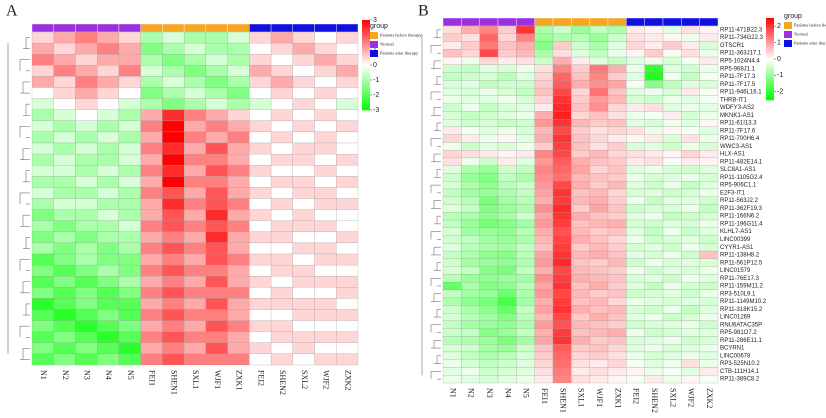 The image size is (826, 418). I want to click on column-label: FEI2, so click(636, 396).